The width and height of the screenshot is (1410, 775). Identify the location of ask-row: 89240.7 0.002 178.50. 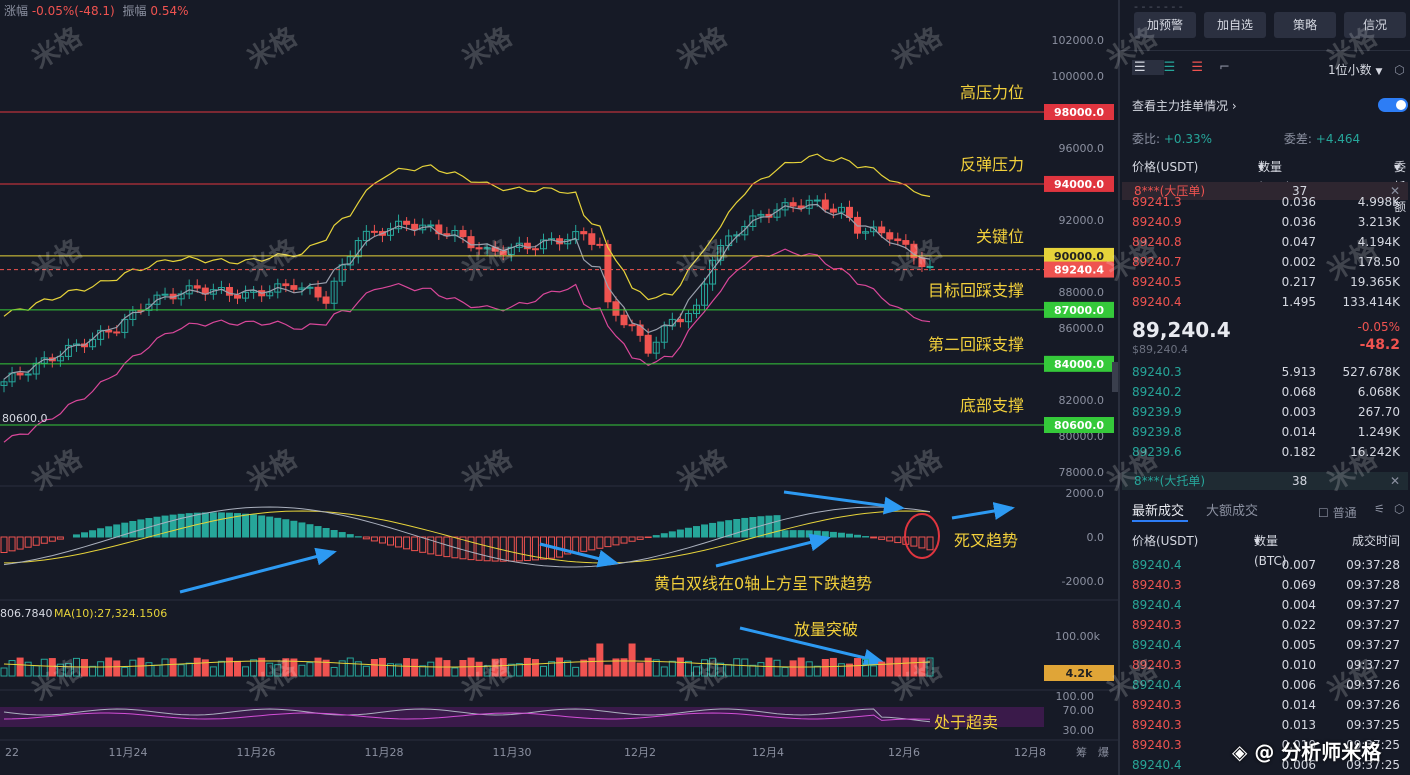
(1266, 262).